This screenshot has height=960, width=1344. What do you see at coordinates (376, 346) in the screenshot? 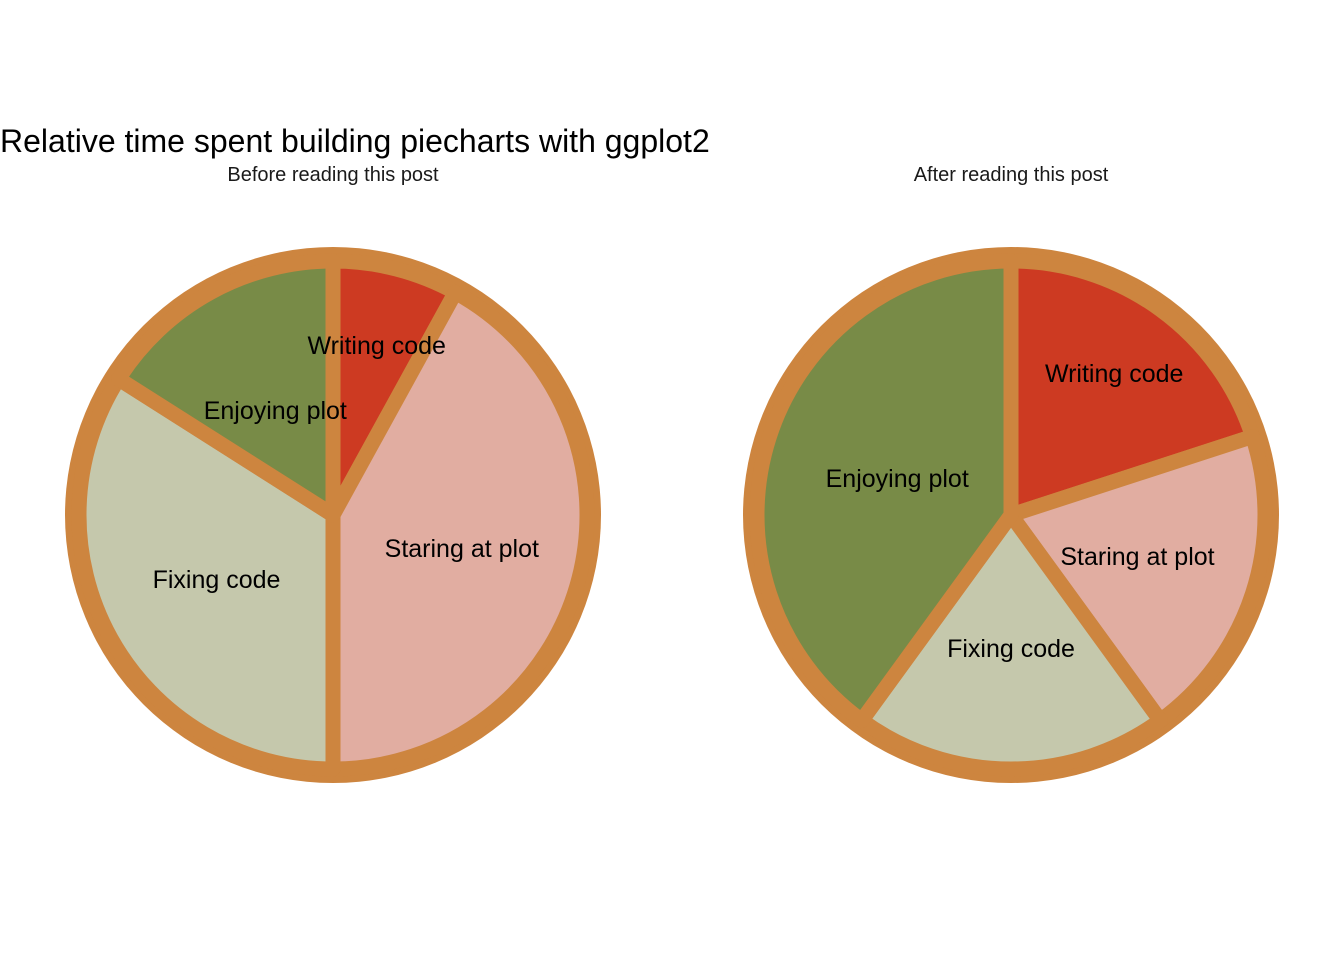
I see `slice-label-before-writing-code: Writing code` at bounding box center [376, 346].